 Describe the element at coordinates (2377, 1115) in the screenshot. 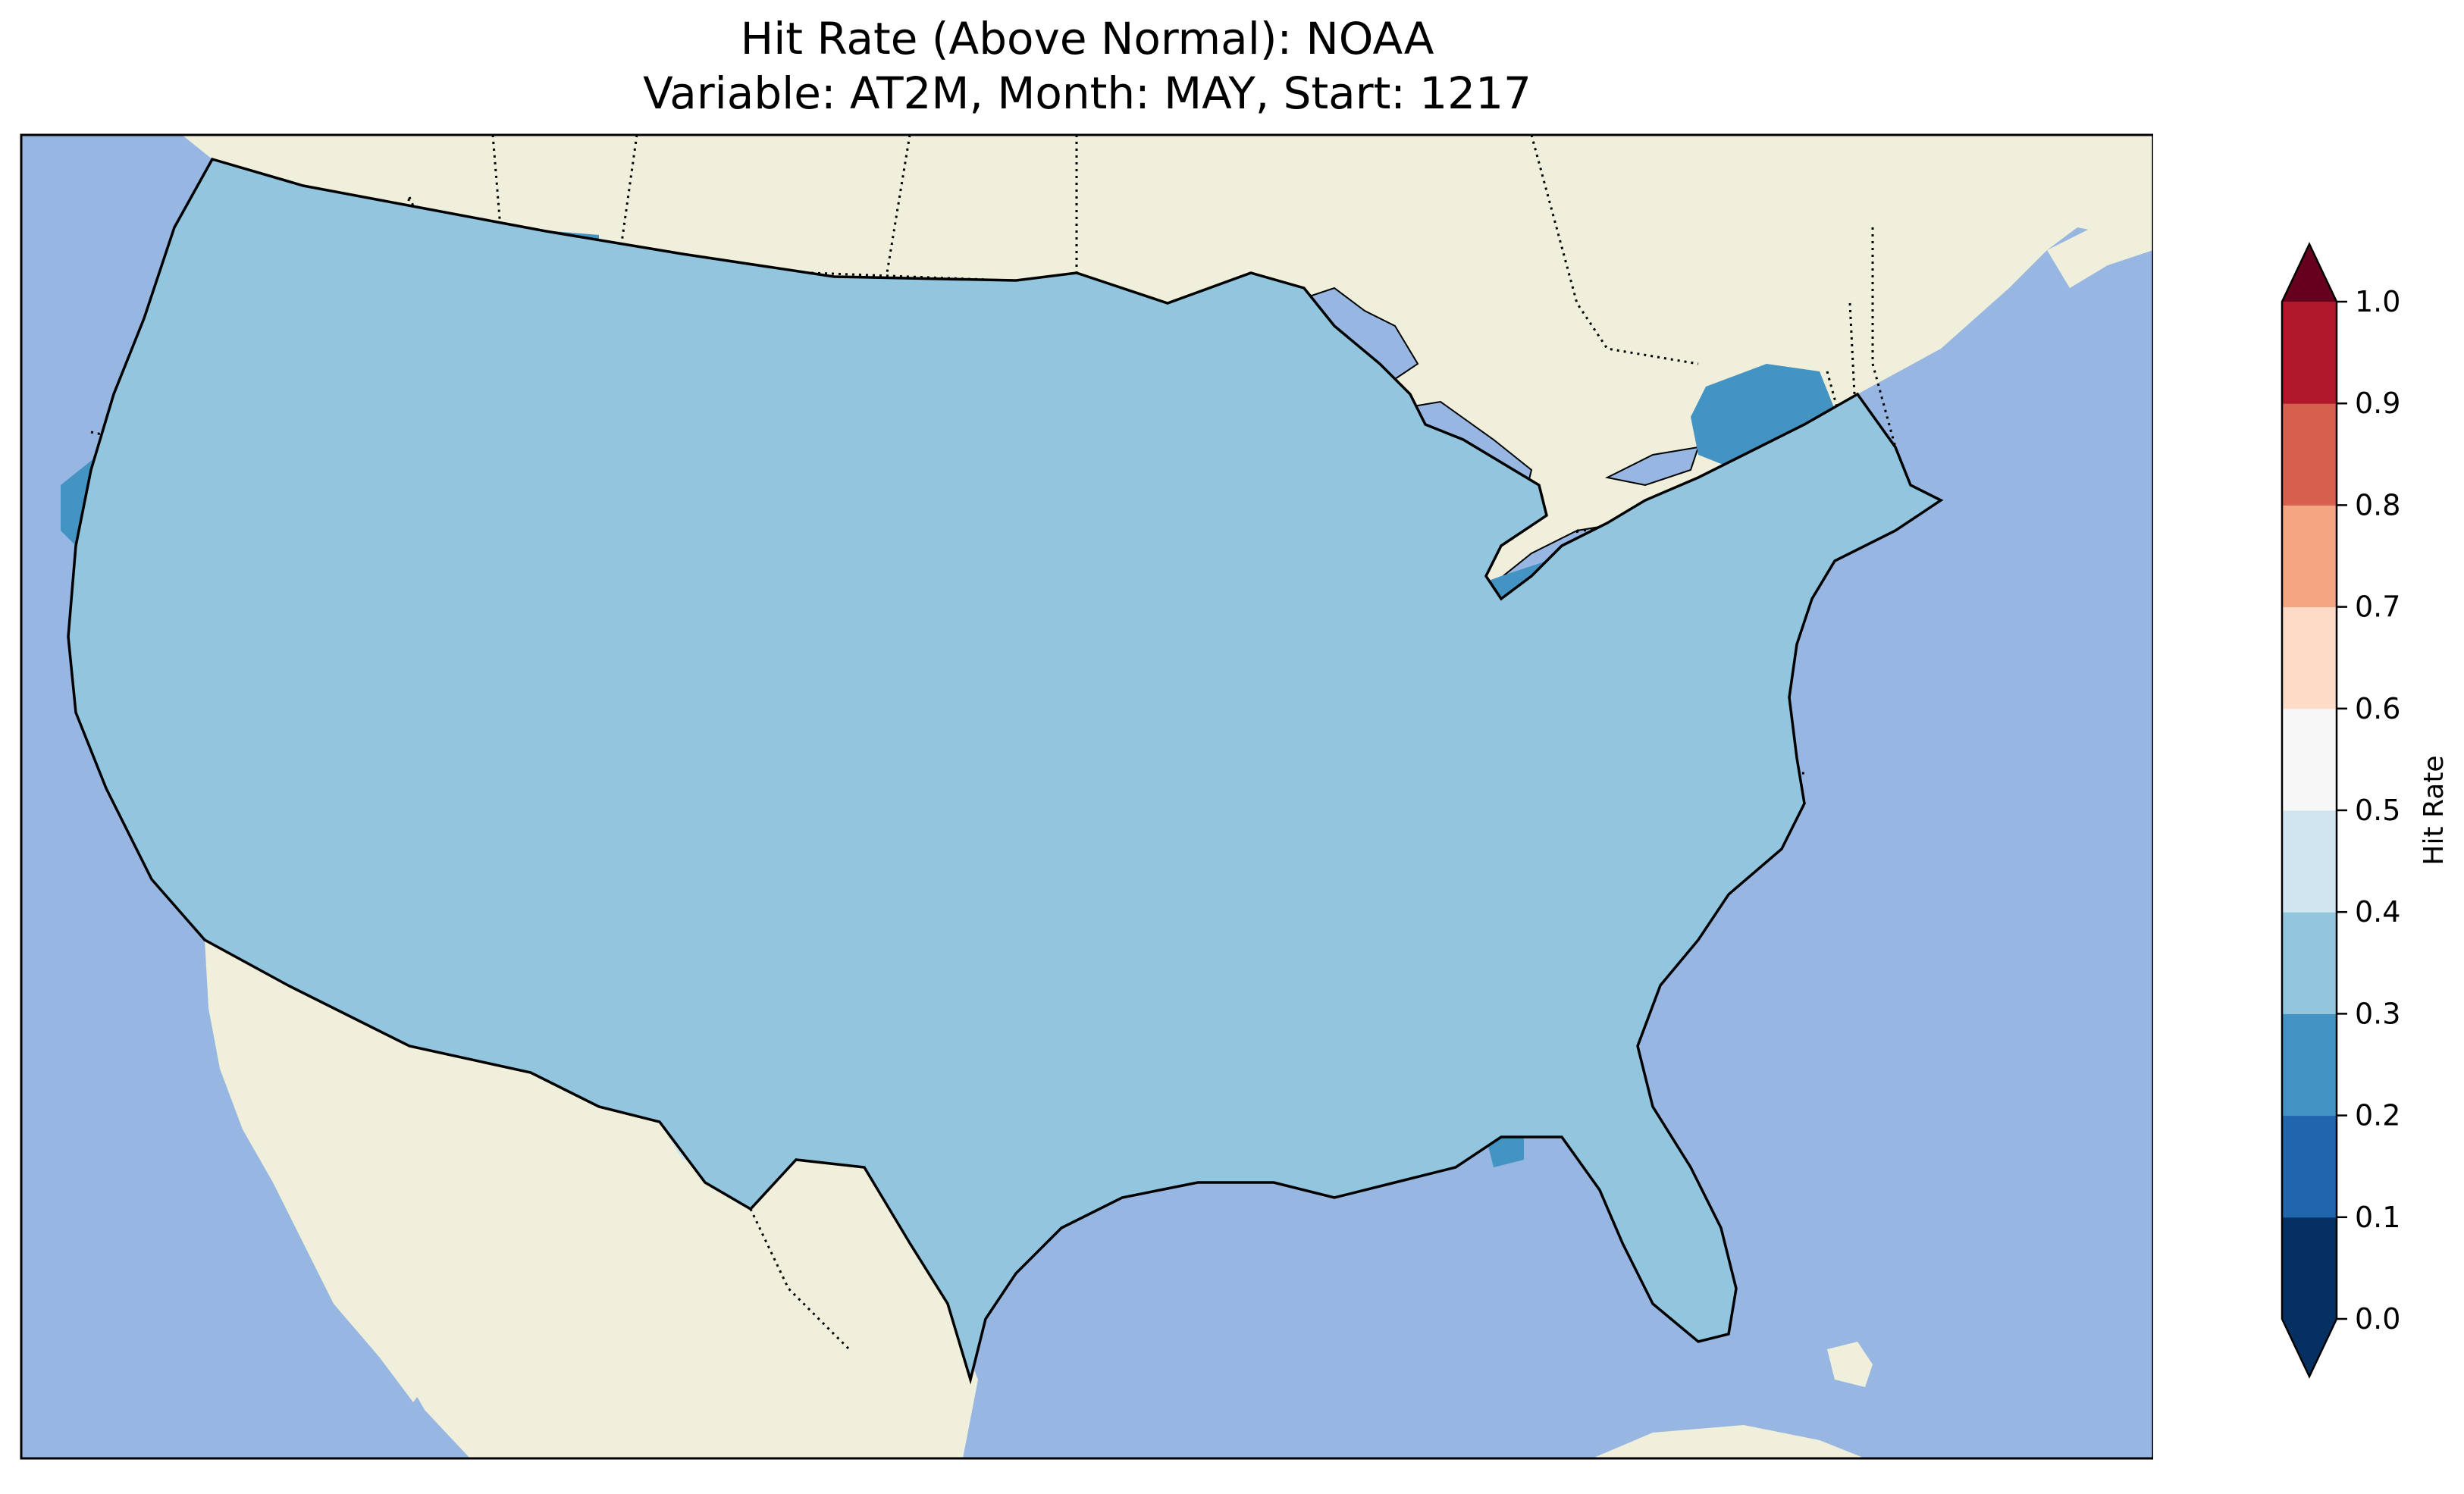

I see `colorbar-tick-label: 0.2` at that location.